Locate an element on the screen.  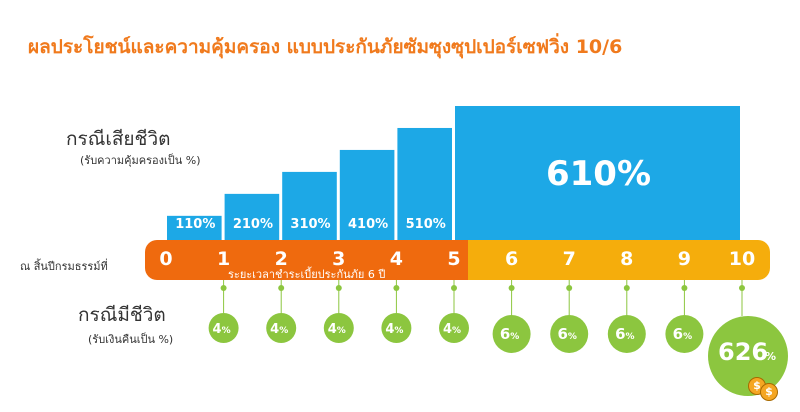
death-benefit-label: 310% is located at coordinates (310, 224).